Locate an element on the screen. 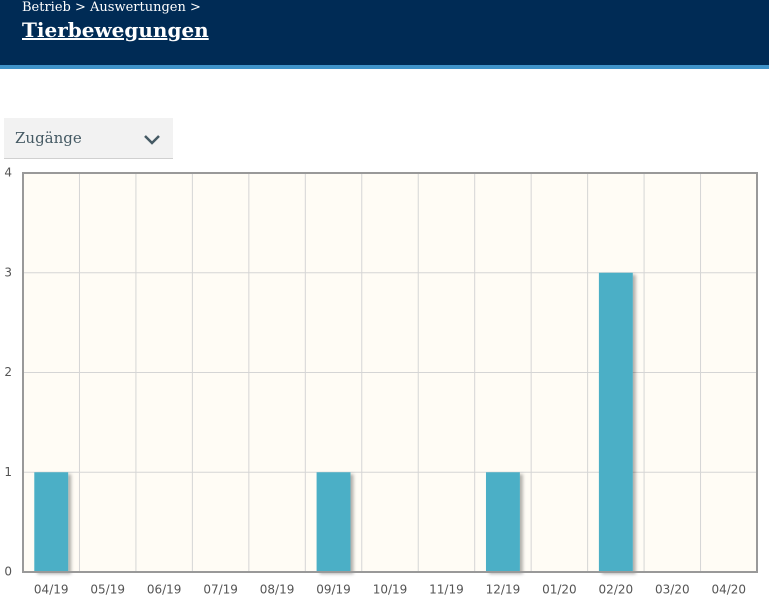  x-tick-label: 08/19 is located at coordinates (277, 590).